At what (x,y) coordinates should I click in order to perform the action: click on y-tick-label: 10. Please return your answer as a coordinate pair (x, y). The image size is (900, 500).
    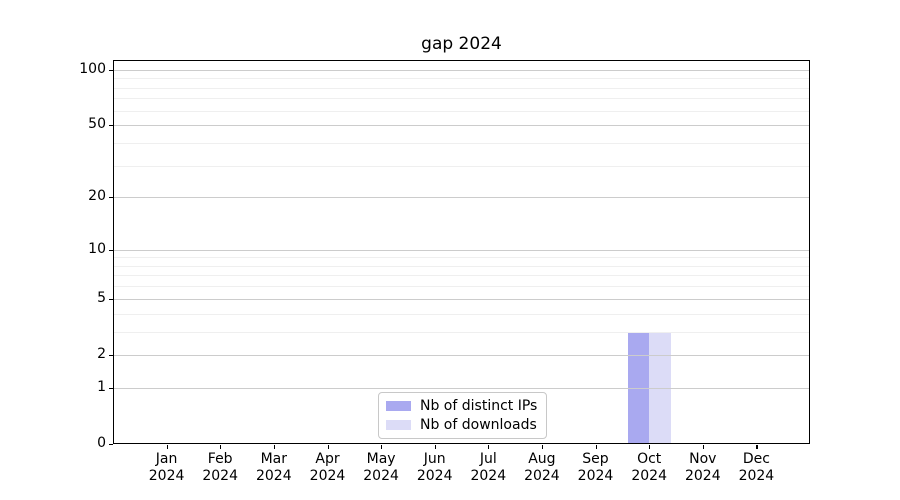
    Looking at the image, I should click on (97, 248).